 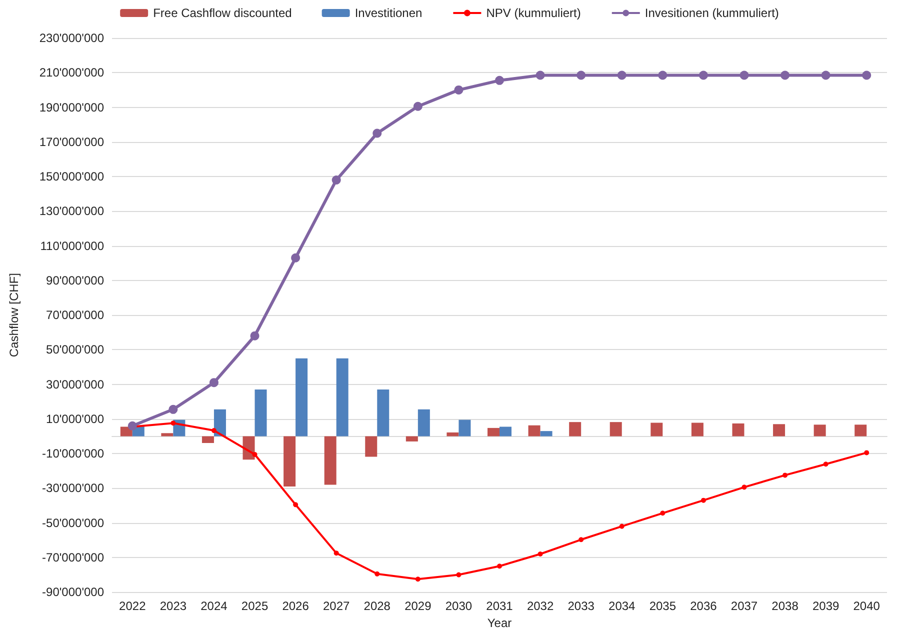 I want to click on x-tick-label: 2028, so click(x=377, y=606).